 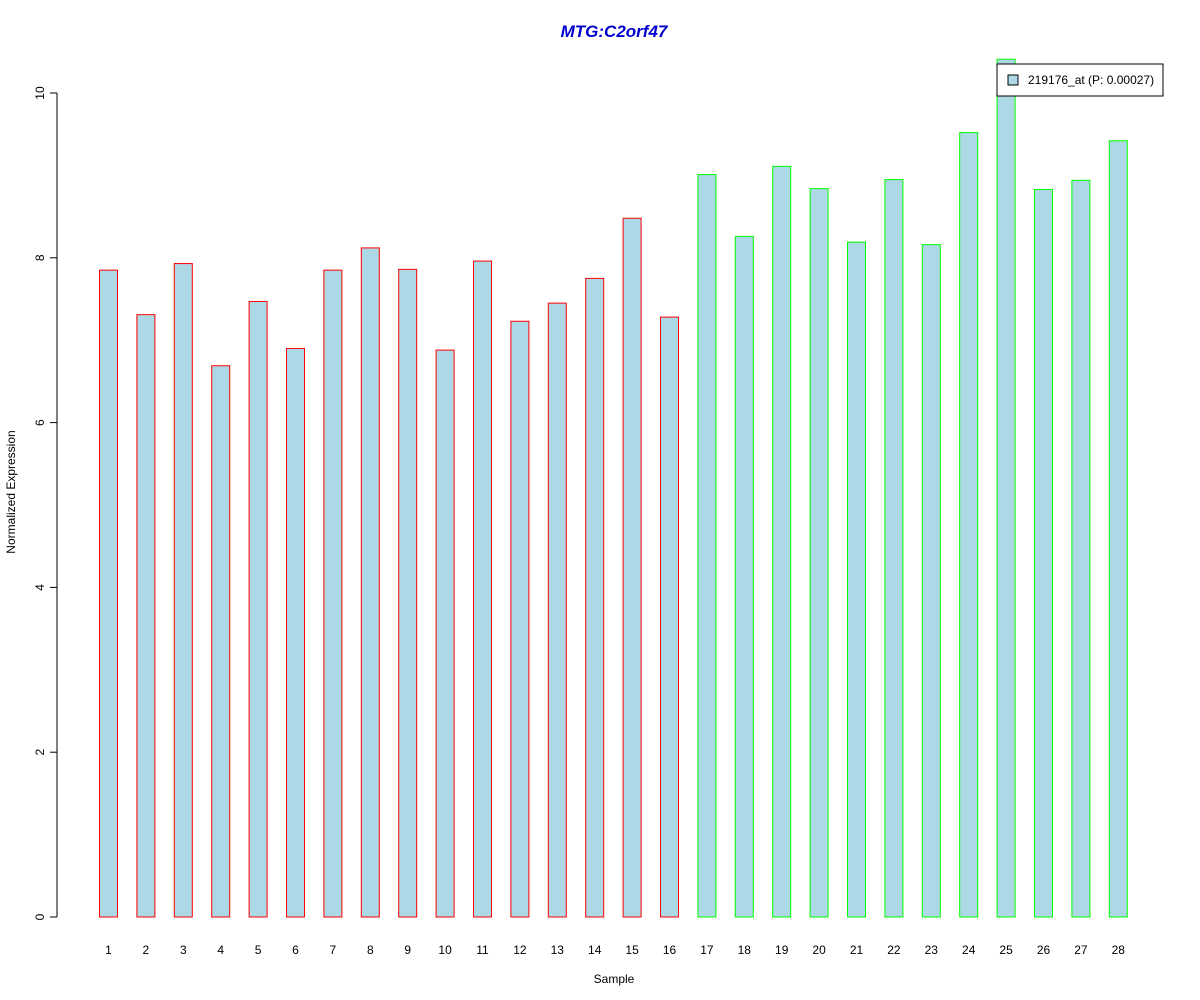 I want to click on x-tick-label: 20, so click(x=819, y=950).